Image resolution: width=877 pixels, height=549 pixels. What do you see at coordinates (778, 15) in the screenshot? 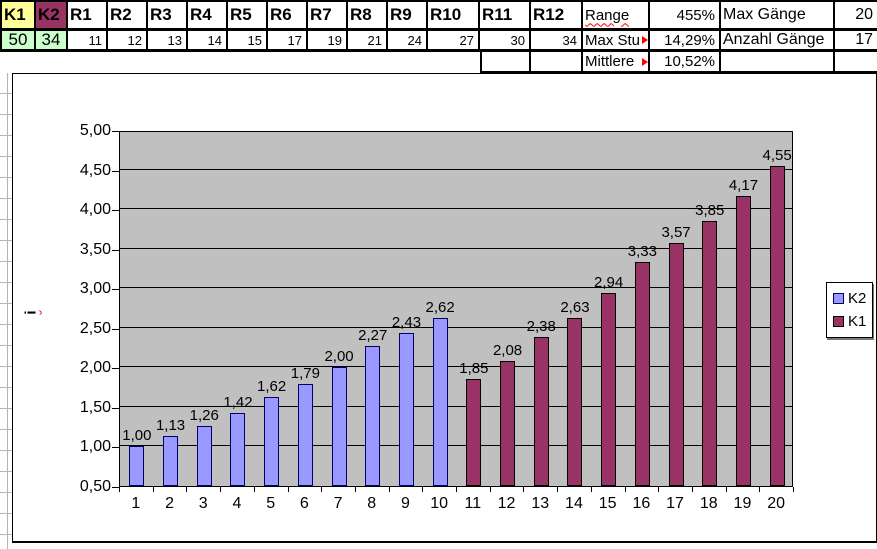
I see `stat-label2-cell: Max Gänge` at bounding box center [778, 15].